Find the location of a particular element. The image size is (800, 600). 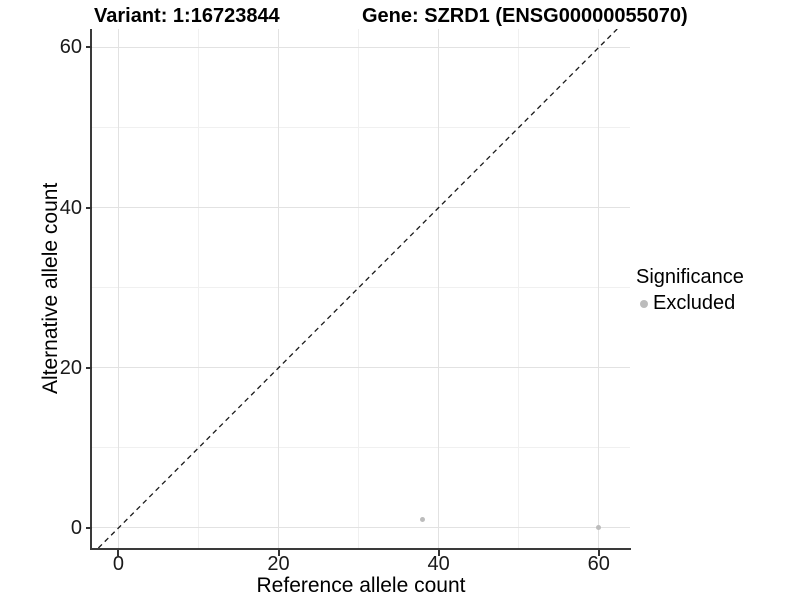

plot-title-variant: Variant: 1:16723844 is located at coordinates (187, 16).